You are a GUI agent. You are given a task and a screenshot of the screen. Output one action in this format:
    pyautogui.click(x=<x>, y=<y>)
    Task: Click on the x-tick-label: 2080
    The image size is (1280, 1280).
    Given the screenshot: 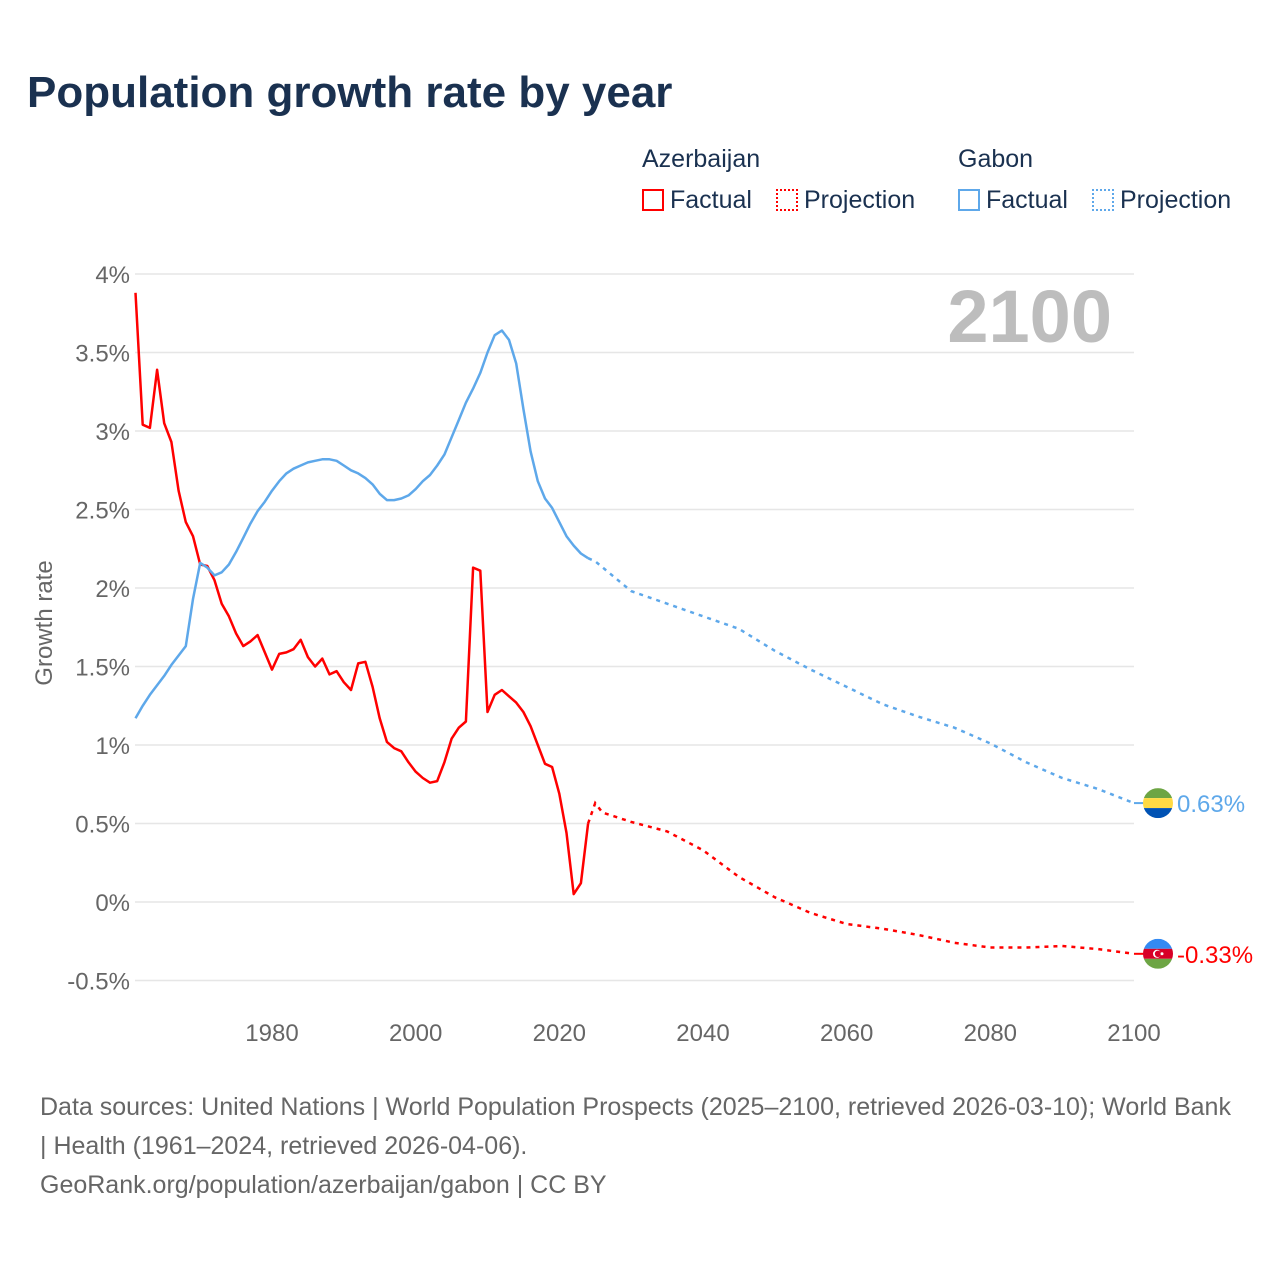 What is the action you would take?
    pyautogui.click(x=990, y=1033)
    